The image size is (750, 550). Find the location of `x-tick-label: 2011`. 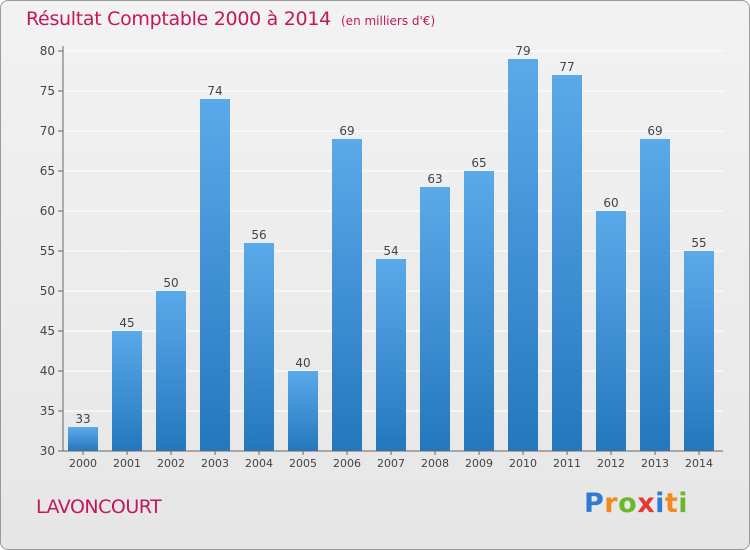

x-tick-label: 2011 is located at coordinates (567, 463).